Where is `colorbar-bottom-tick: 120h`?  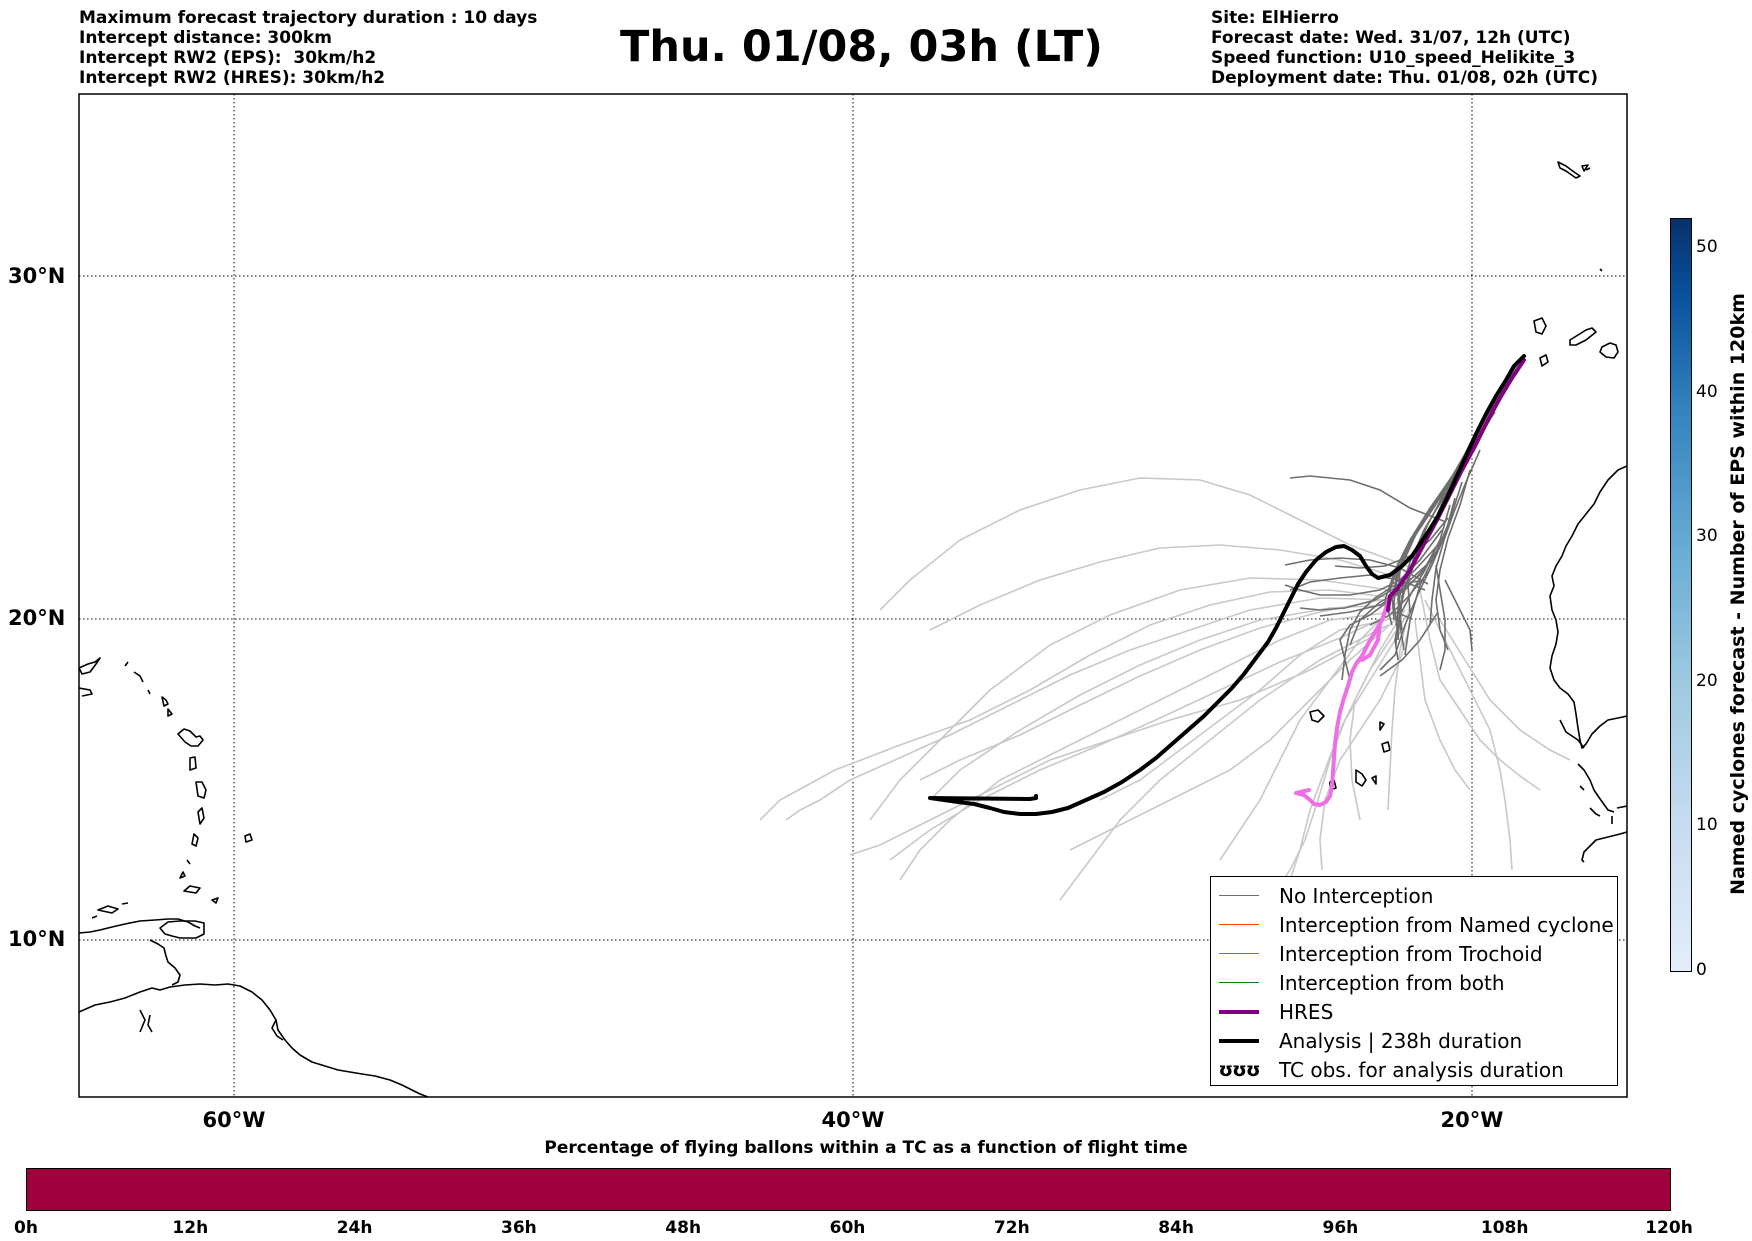 colorbar-bottom-tick: 120h is located at coordinates (1669, 1228).